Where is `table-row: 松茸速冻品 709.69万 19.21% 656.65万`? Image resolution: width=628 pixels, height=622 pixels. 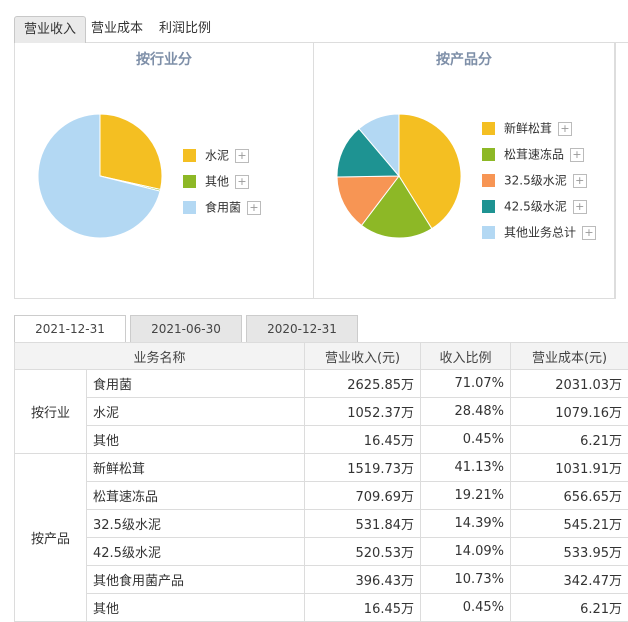 table-row: 松茸速冻品 709.69万 19.21% 656.65万 is located at coordinates (321, 496).